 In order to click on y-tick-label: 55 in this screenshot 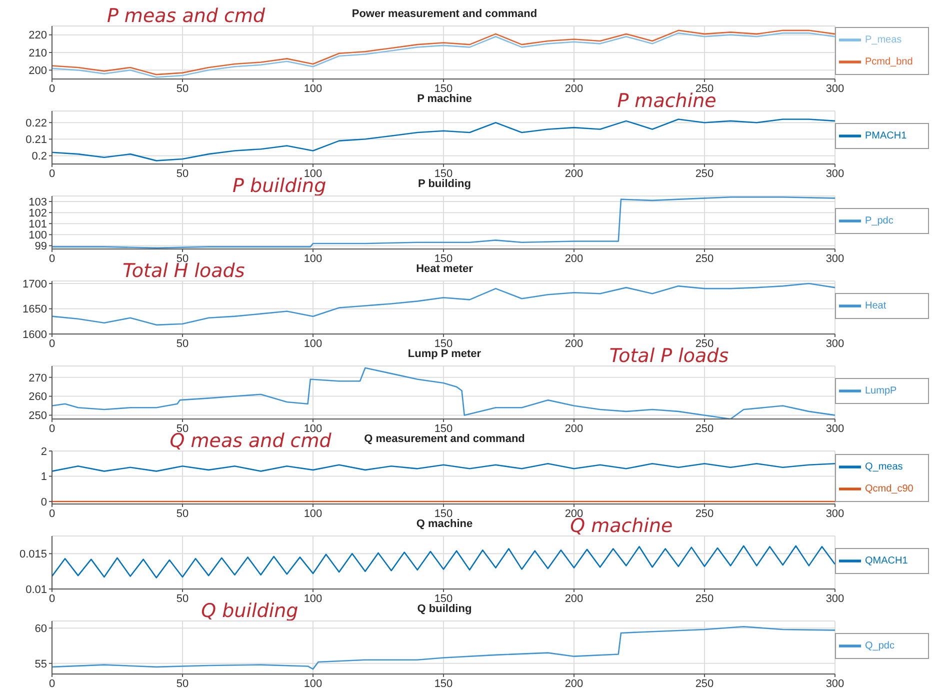, I will do `click(40, 664)`.